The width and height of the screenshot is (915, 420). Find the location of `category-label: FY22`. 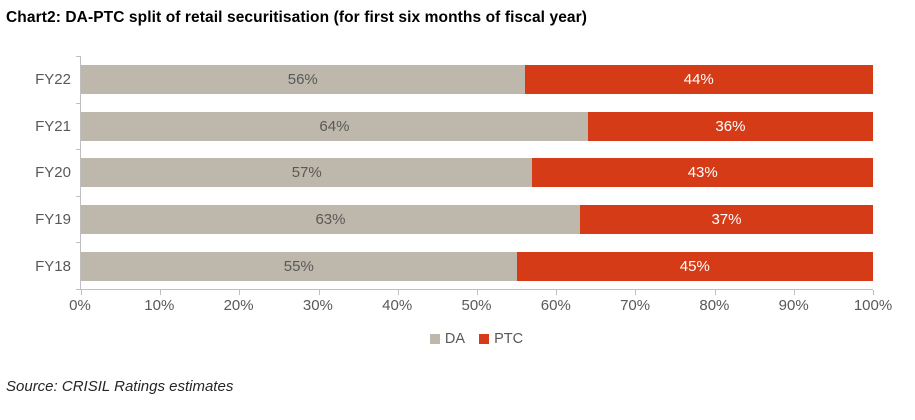

category-label: FY22 is located at coordinates (53, 79).